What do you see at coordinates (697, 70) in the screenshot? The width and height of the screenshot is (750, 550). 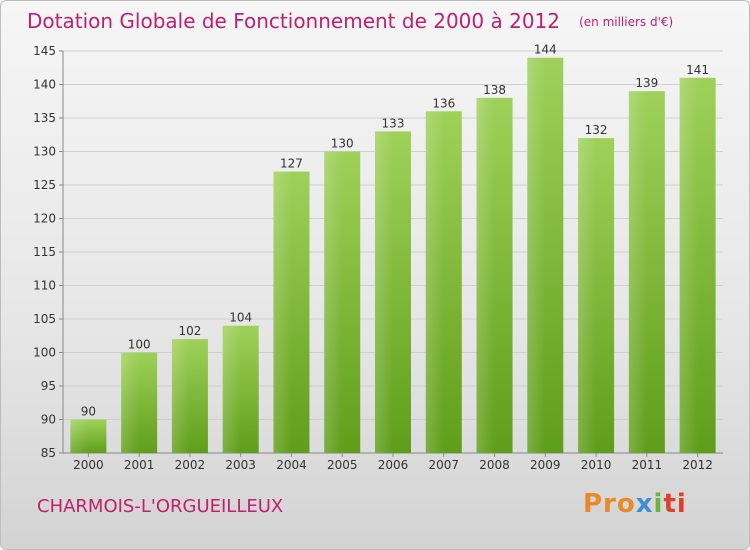 I see `data-label: 141` at bounding box center [697, 70].